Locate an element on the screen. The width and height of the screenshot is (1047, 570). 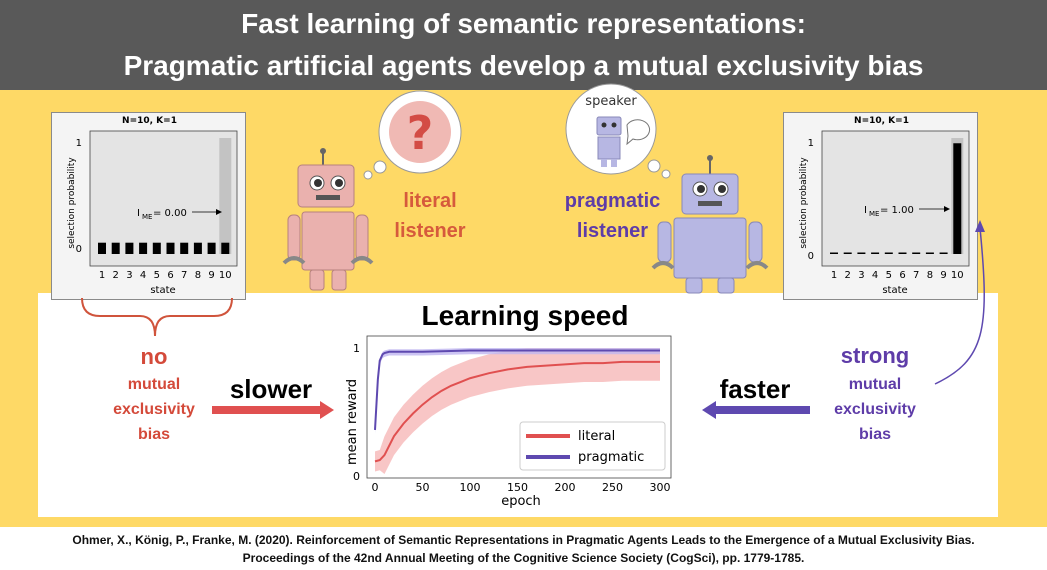
right-strong-label: strong is located at coordinates (875, 355).